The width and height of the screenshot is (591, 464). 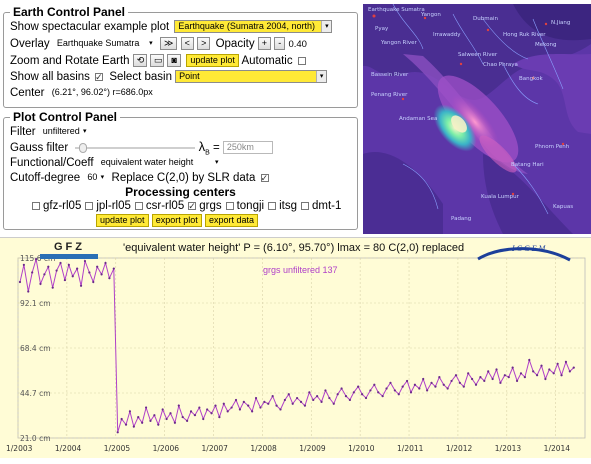 What do you see at coordinates (138, 205) in the screenshot?
I see `center-checkbox-csr-rl05` at bounding box center [138, 205].